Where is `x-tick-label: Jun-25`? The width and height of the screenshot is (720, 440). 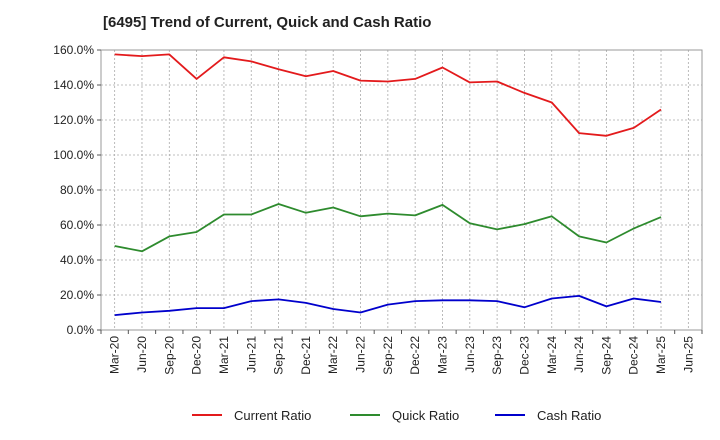 x-tick-label: Jun-25 is located at coordinates (688, 354).